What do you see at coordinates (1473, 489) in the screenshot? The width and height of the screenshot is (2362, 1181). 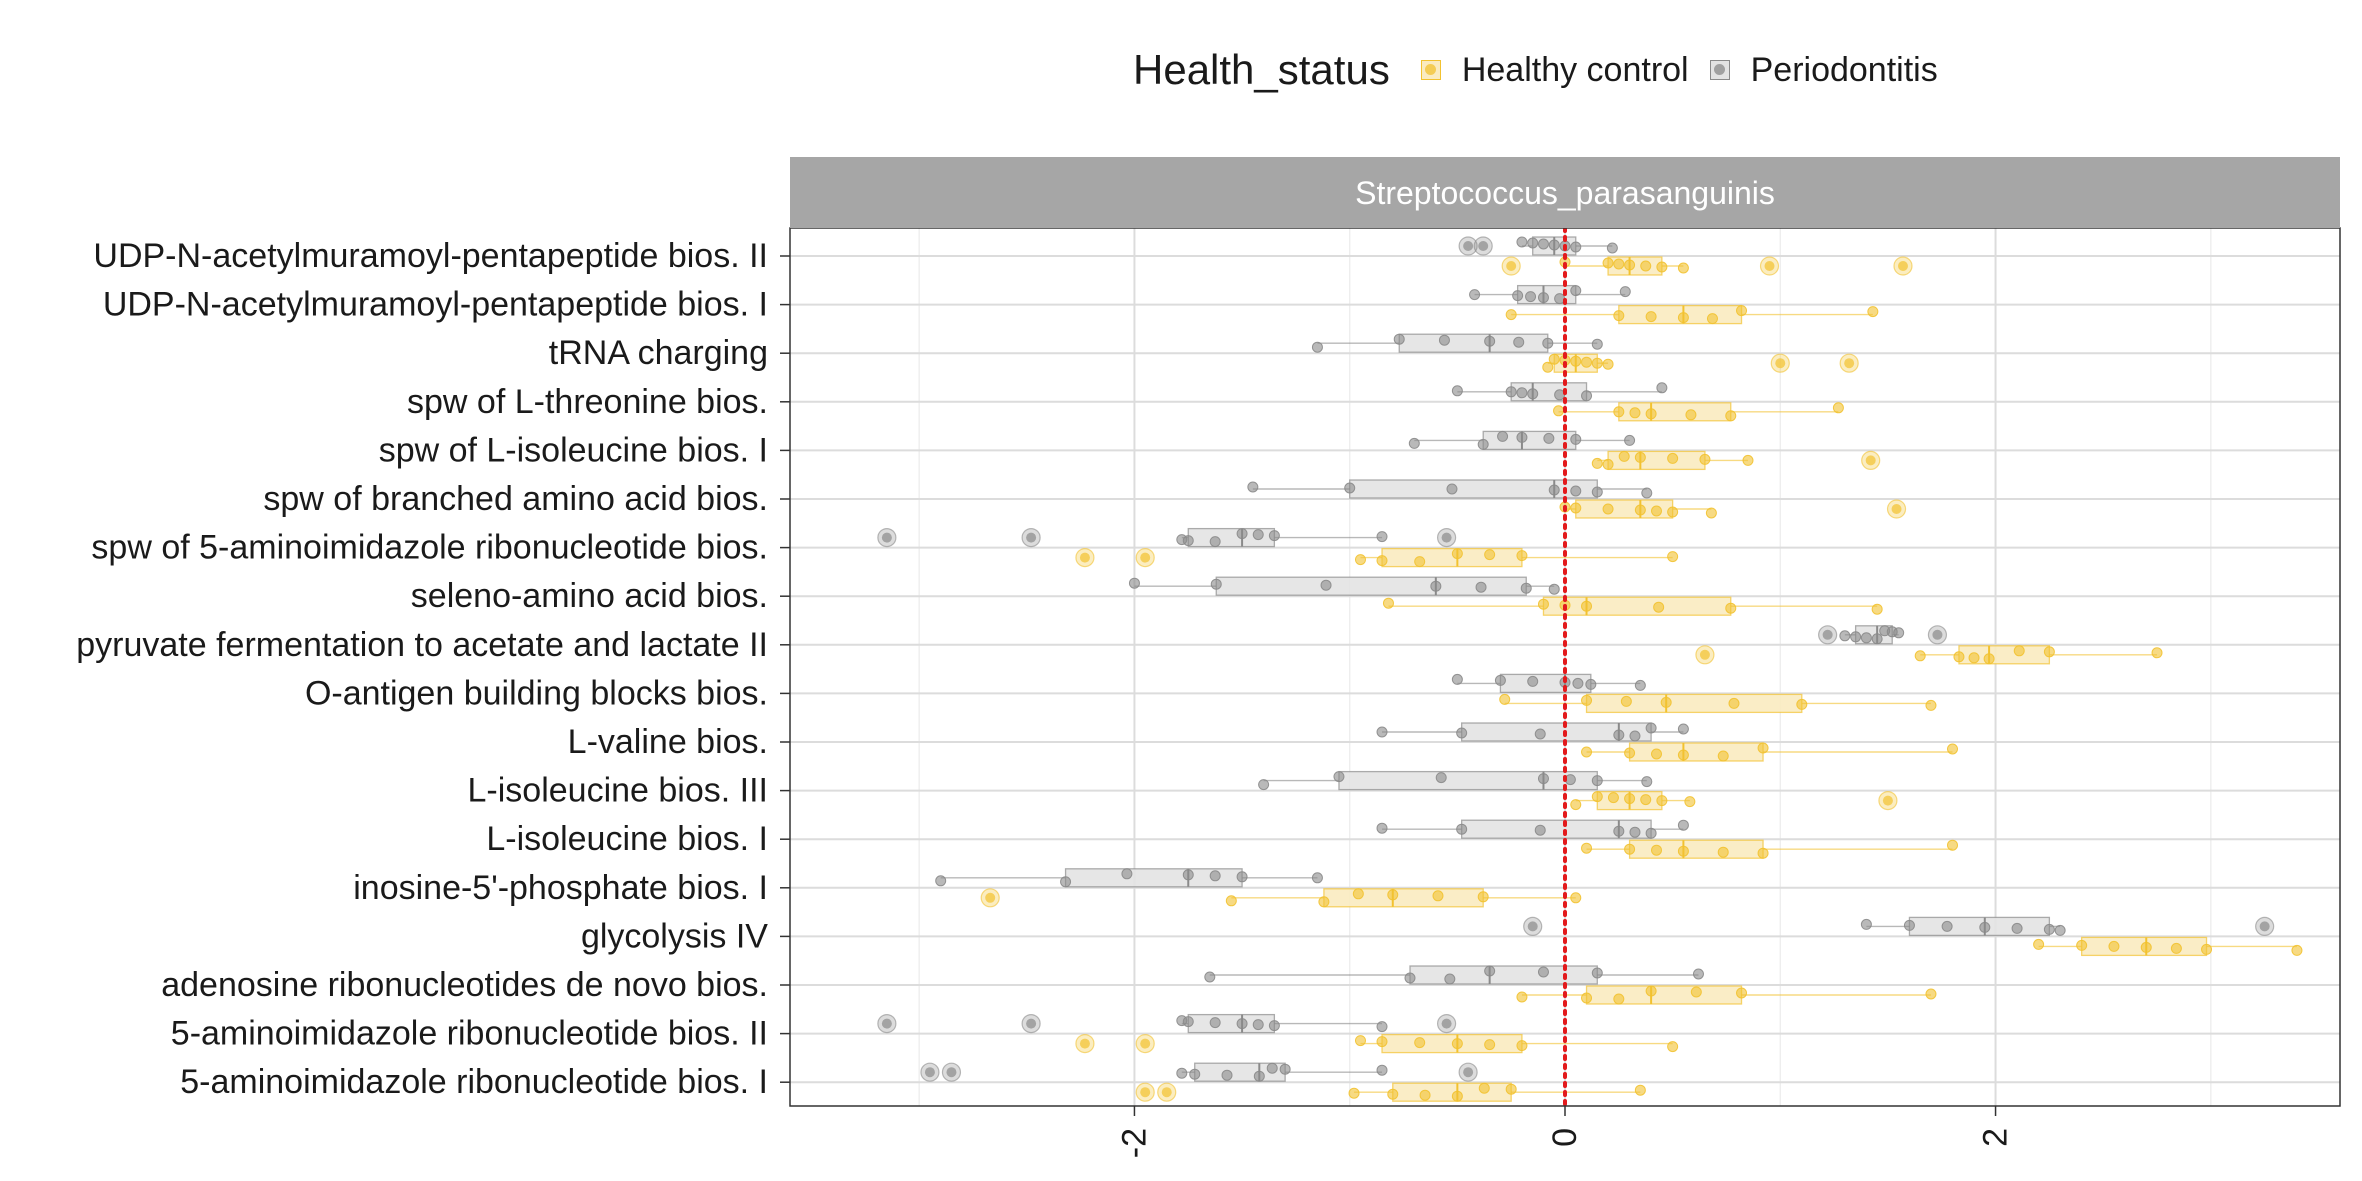 I see `periodontitis-box` at bounding box center [1473, 489].